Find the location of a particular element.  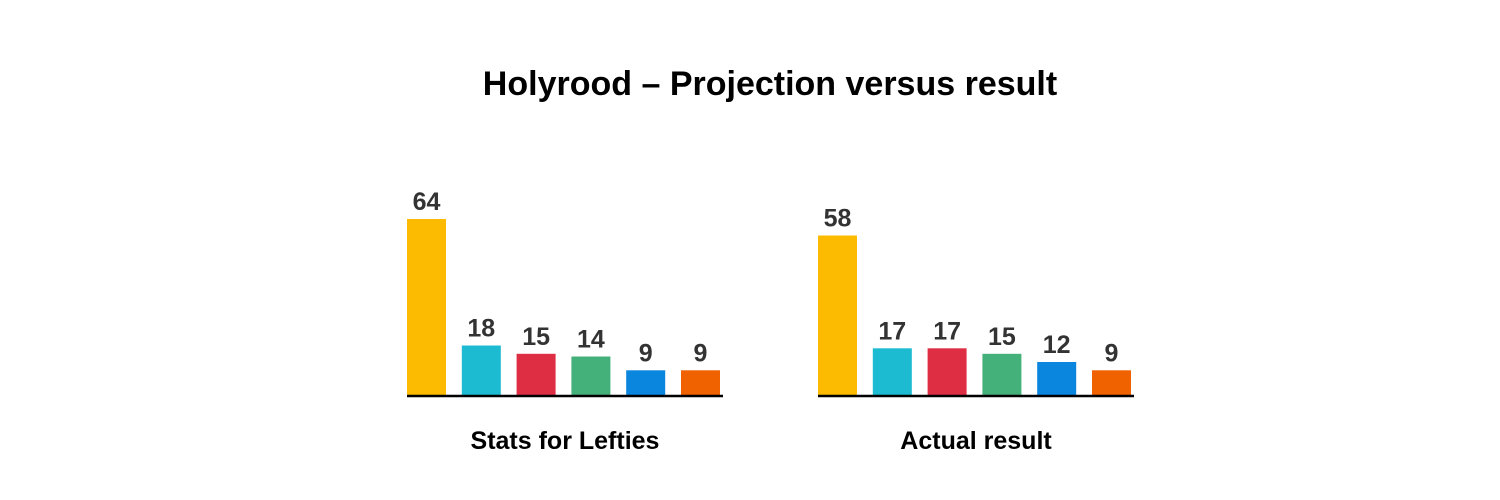

bar-value-label: 14 is located at coordinates (591, 340).